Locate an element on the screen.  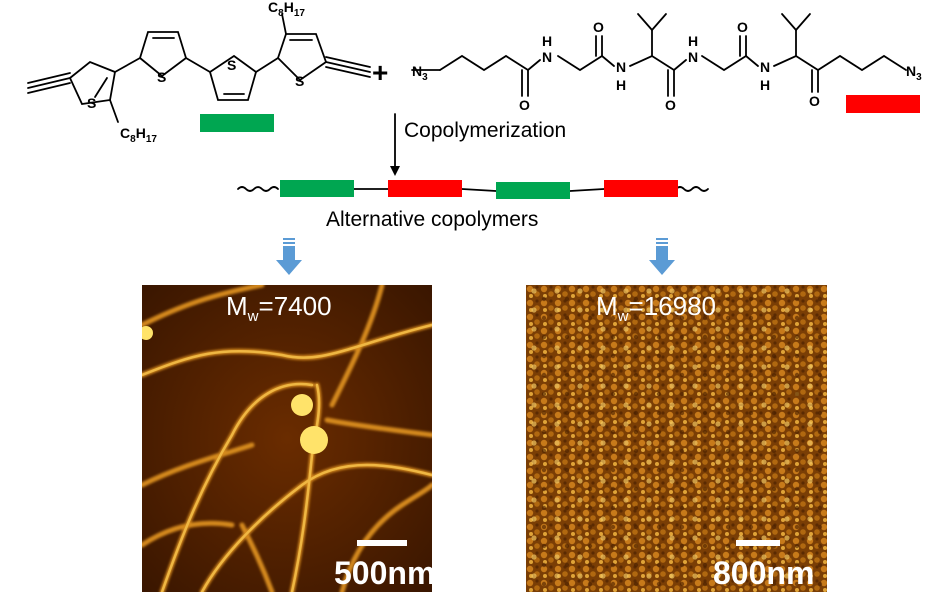
peptide-backbone is located at coordinates (659, 55).